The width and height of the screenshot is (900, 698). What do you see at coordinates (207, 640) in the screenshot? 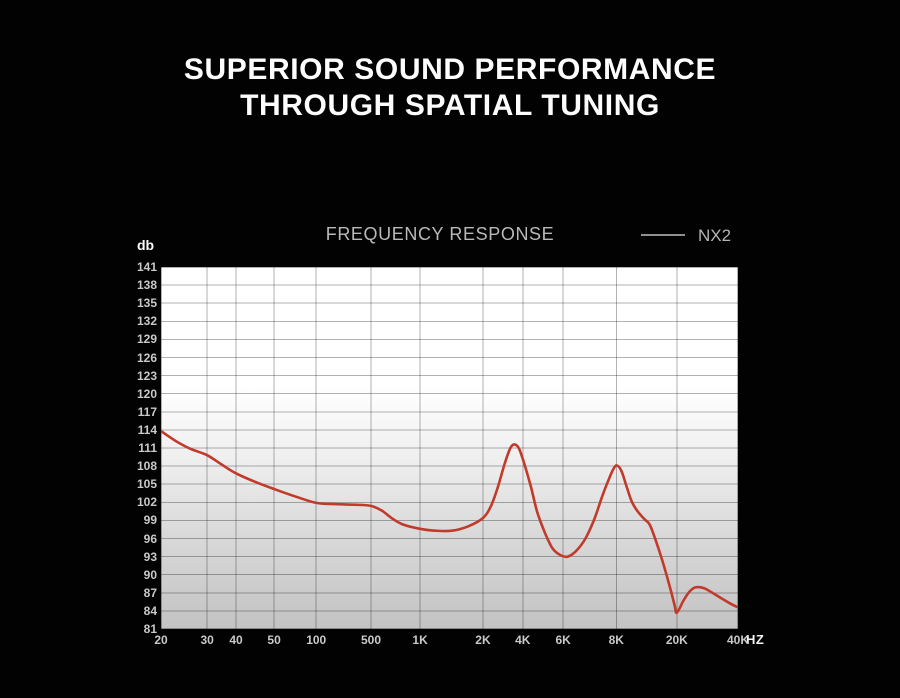
I see `x-tick-label: 30` at bounding box center [207, 640].